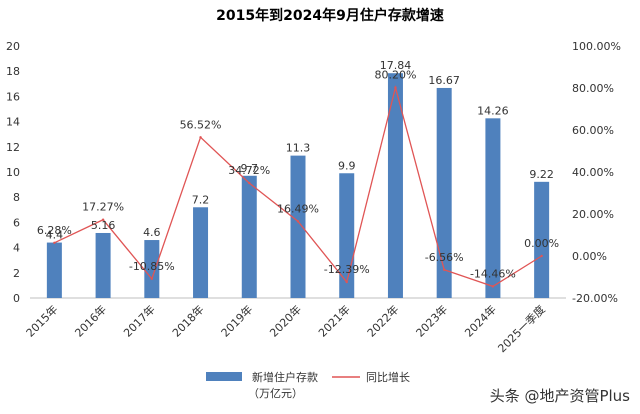 This screenshot has height=414, width=640. I want to click on y-left-tick-label: 14, so click(13, 122).